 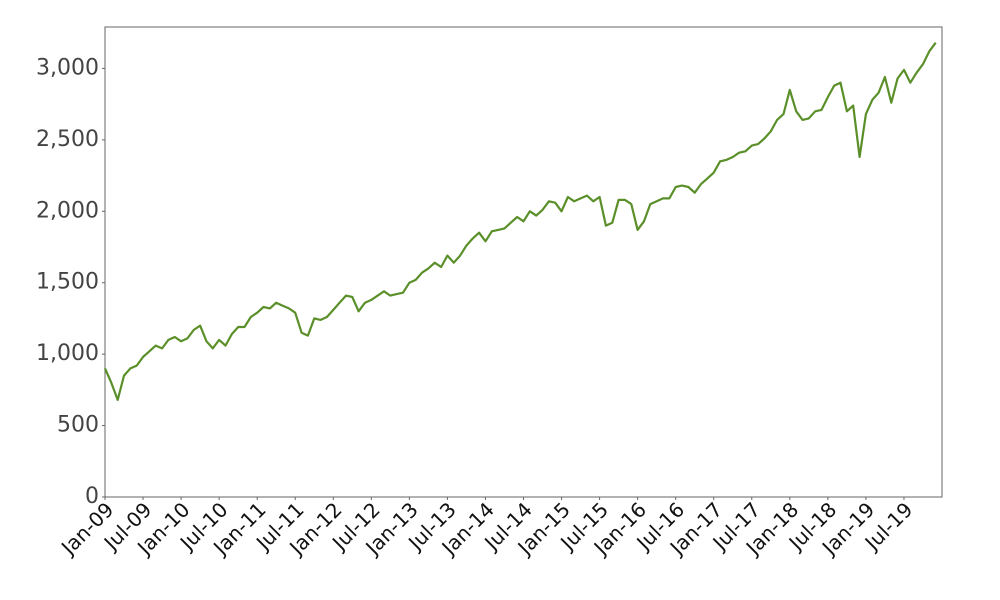 I want to click on y-tick-label: 0, so click(x=92, y=496).